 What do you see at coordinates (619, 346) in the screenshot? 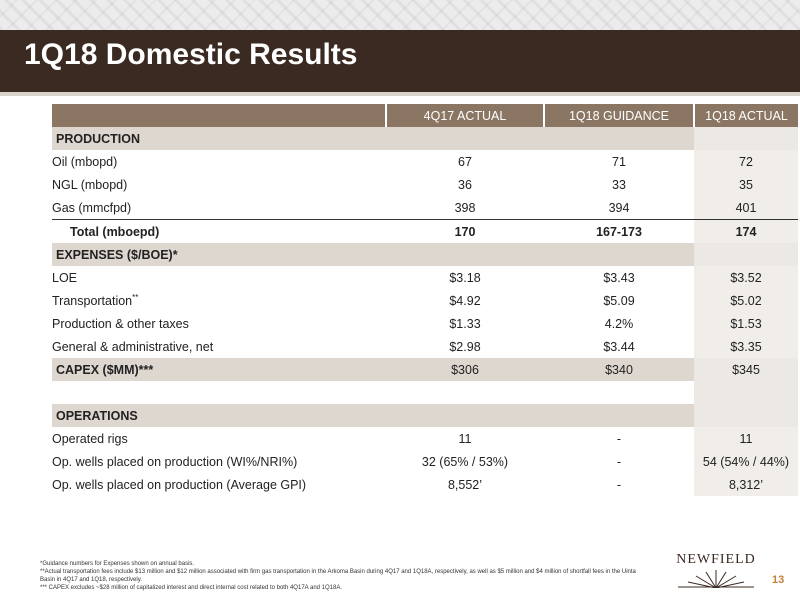
I see `cell-guidance: $3.44` at bounding box center [619, 346].